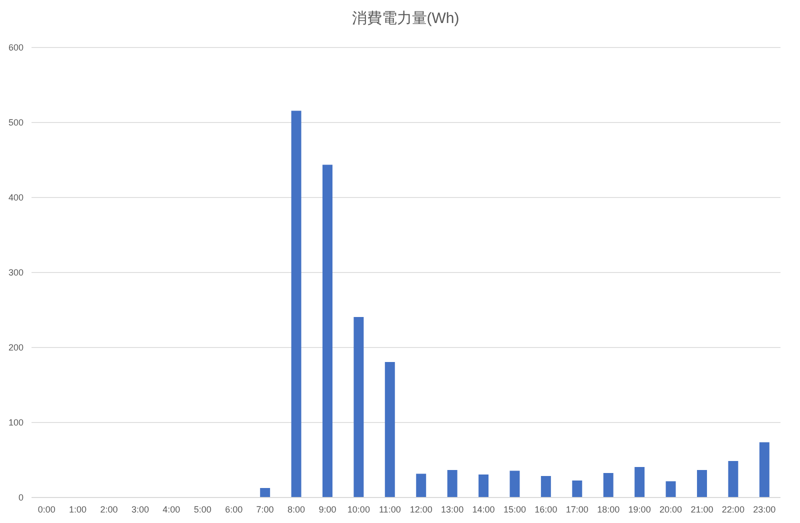 Image resolution: width=800 pixels, height=523 pixels. I want to click on x-tick-label: 1:00, so click(78, 509).